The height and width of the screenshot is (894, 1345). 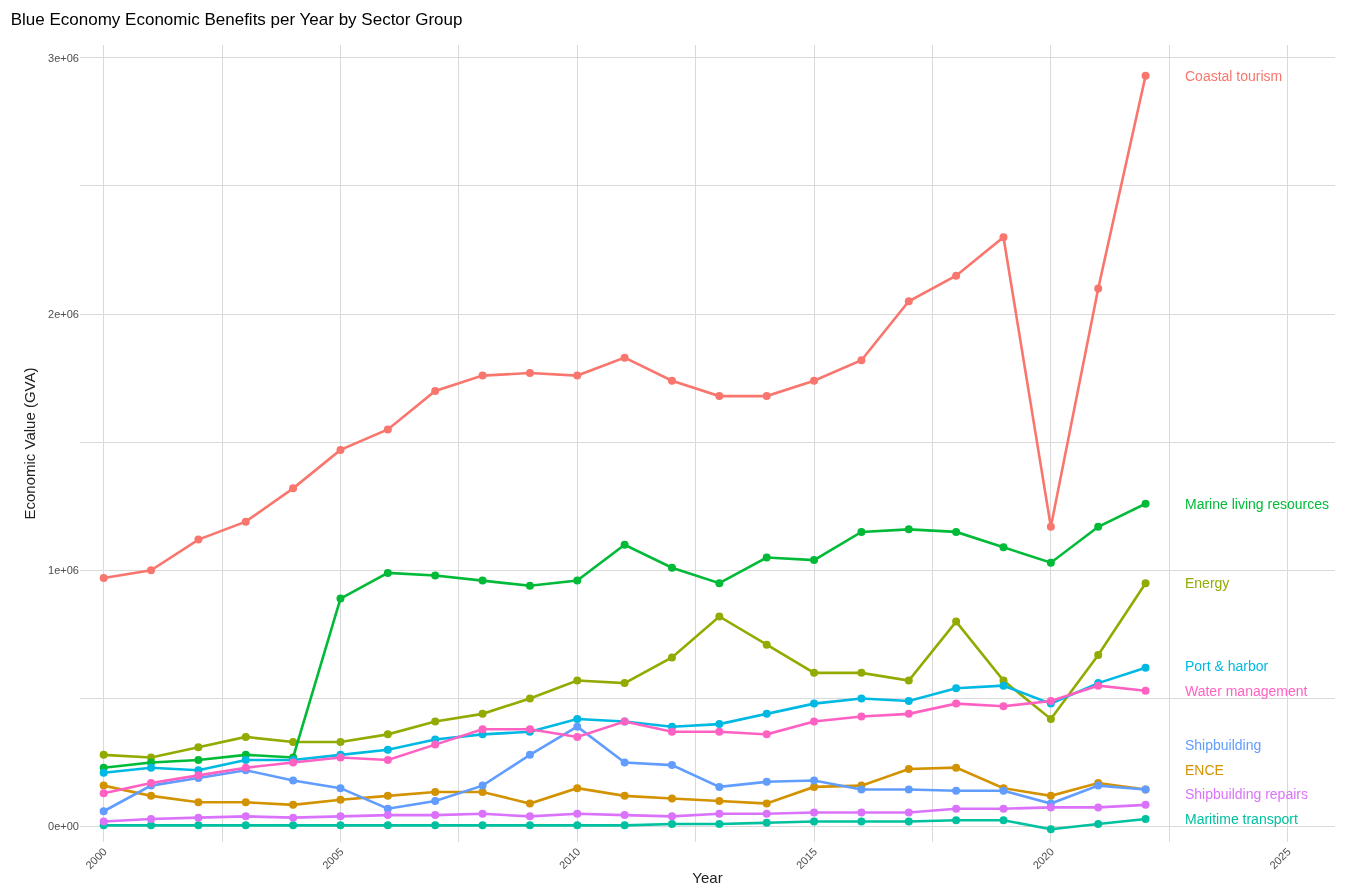 What do you see at coordinates (1223, 745) in the screenshot?
I see `text: Shipbuilding` at bounding box center [1223, 745].